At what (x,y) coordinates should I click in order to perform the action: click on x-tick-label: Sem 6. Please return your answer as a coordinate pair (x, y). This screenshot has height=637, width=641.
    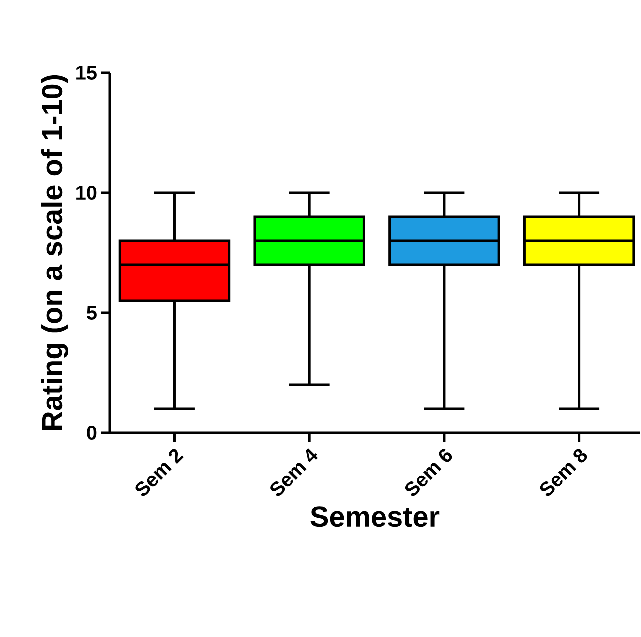
    Looking at the image, I should click on (428, 472).